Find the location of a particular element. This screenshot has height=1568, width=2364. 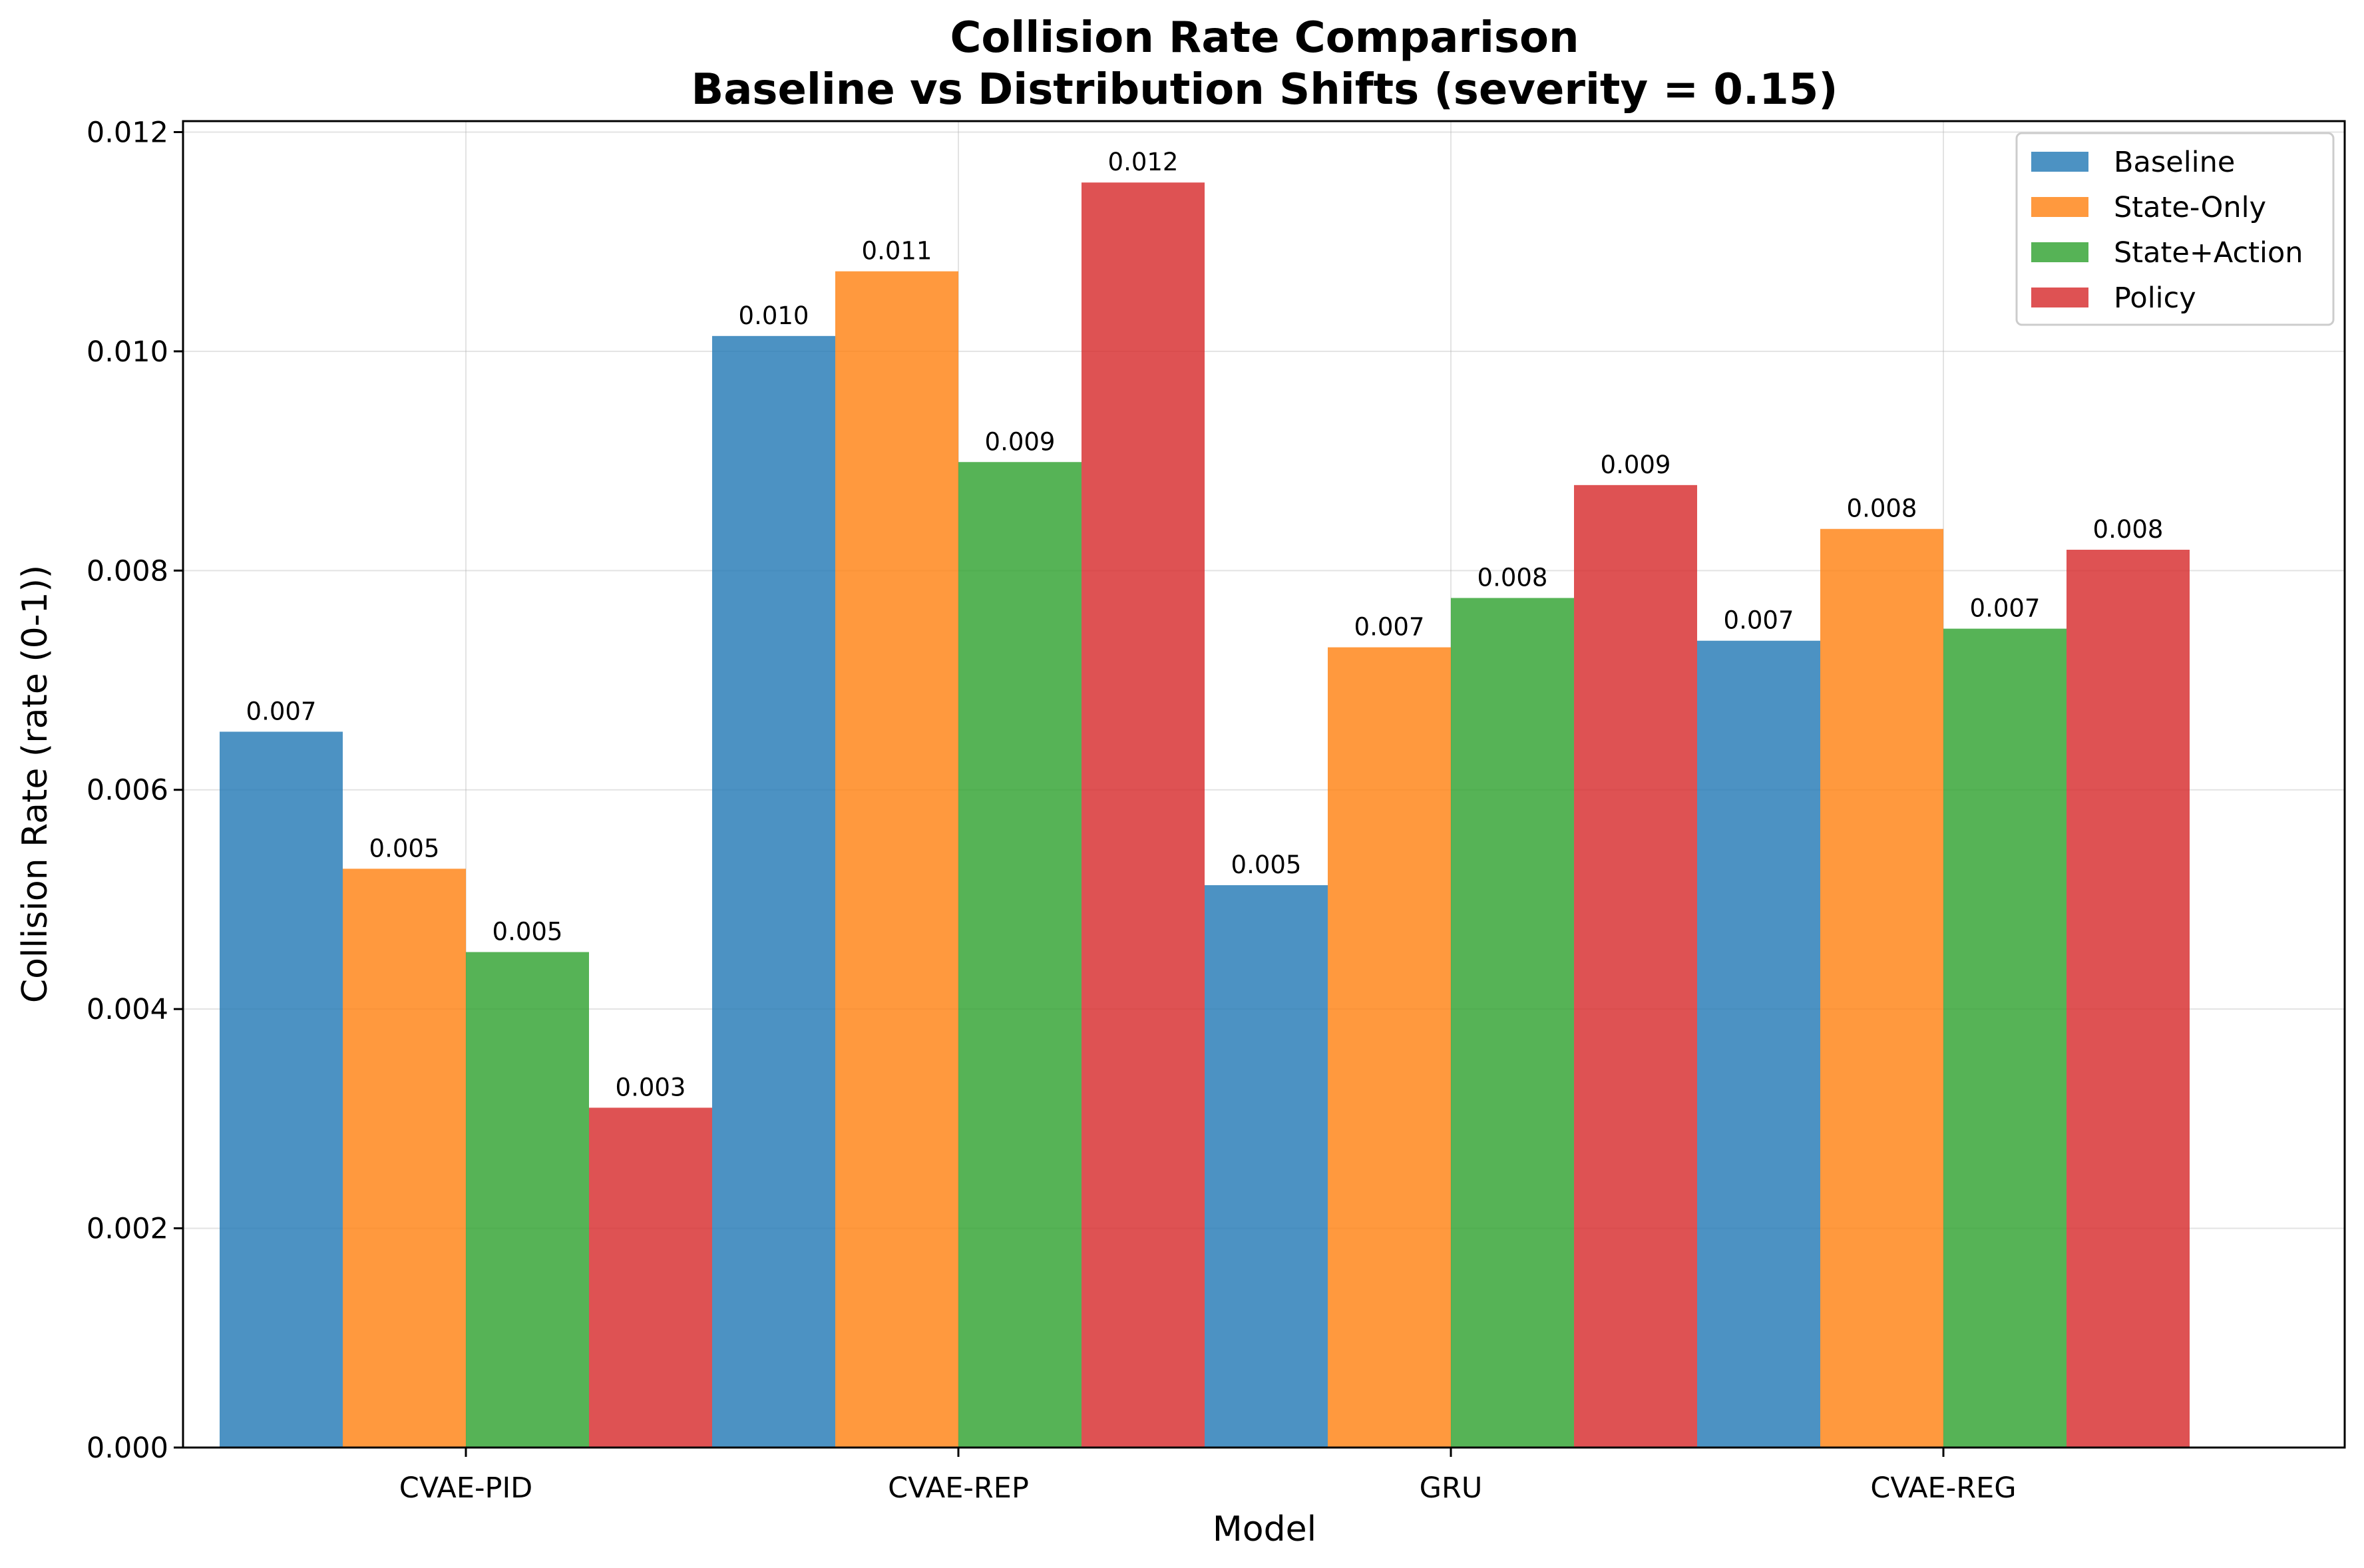

x-tick-label: CVAE-PID is located at coordinates (466, 1488).